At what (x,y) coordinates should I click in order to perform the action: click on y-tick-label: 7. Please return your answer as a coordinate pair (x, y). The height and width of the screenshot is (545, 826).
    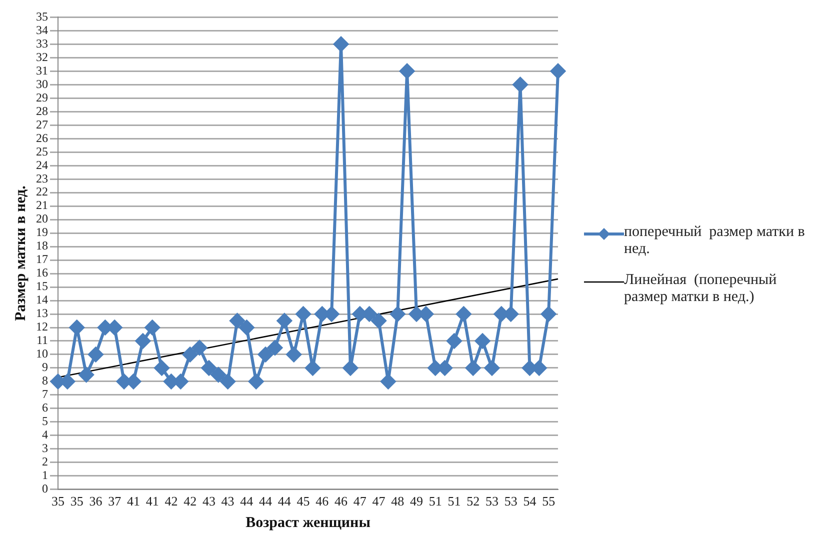
    Looking at the image, I should click on (45, 394).